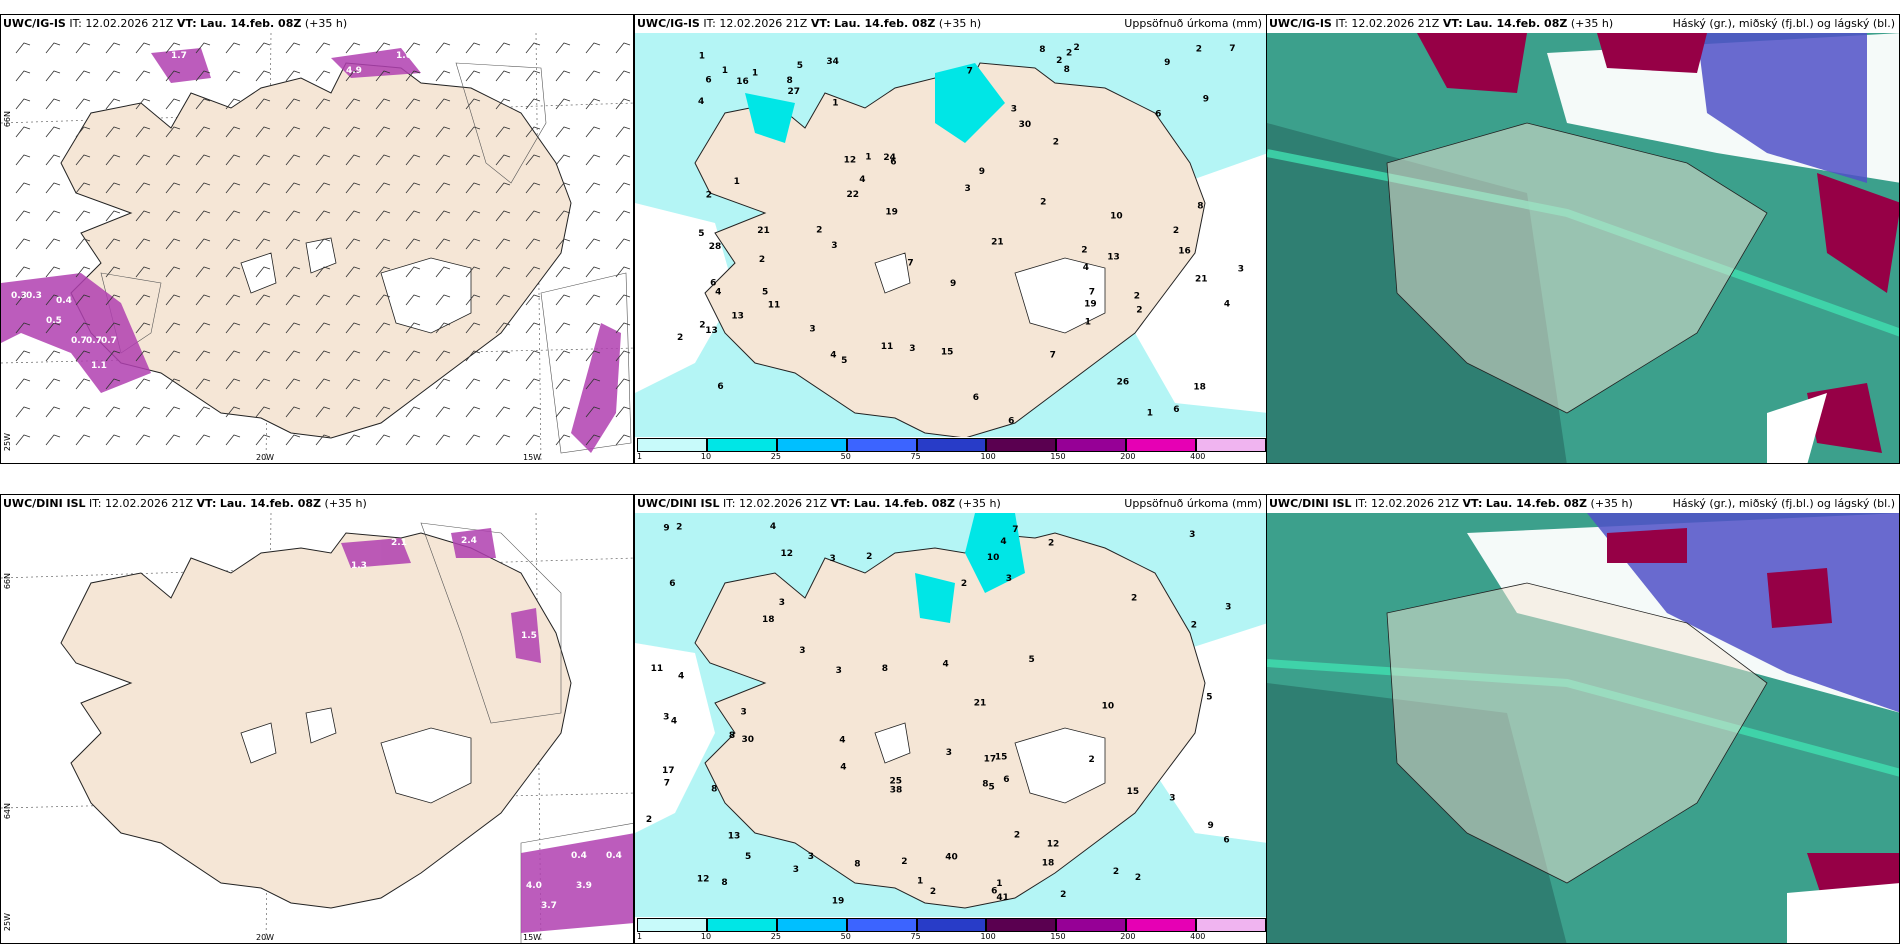 This screenshot has height=950, width=1900. What do you see at coordinates (359, 566) in the screenshot?
I see `wind-precip-label: 1.3` at bounding box center [359, 566].